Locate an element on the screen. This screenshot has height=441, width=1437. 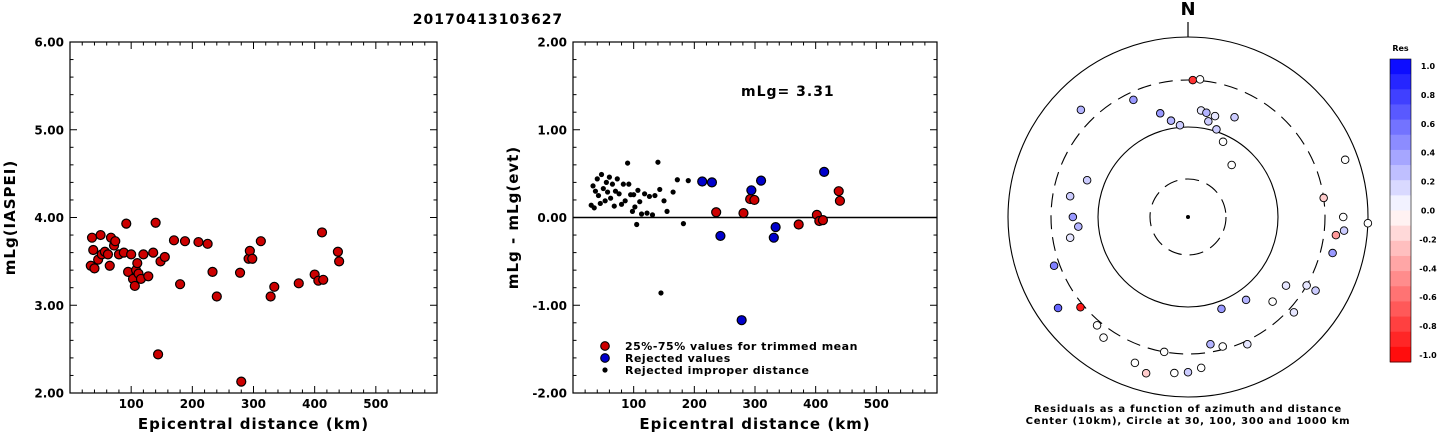
y-tick-label: 5.00 is located at coordinates (49, 130).